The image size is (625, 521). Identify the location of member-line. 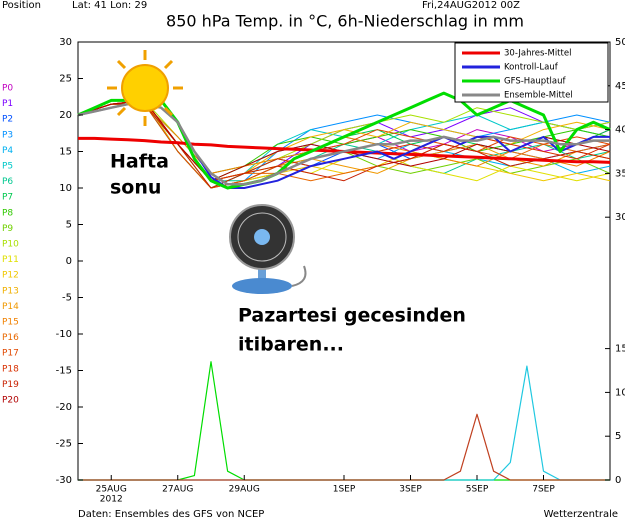
(344, 146).